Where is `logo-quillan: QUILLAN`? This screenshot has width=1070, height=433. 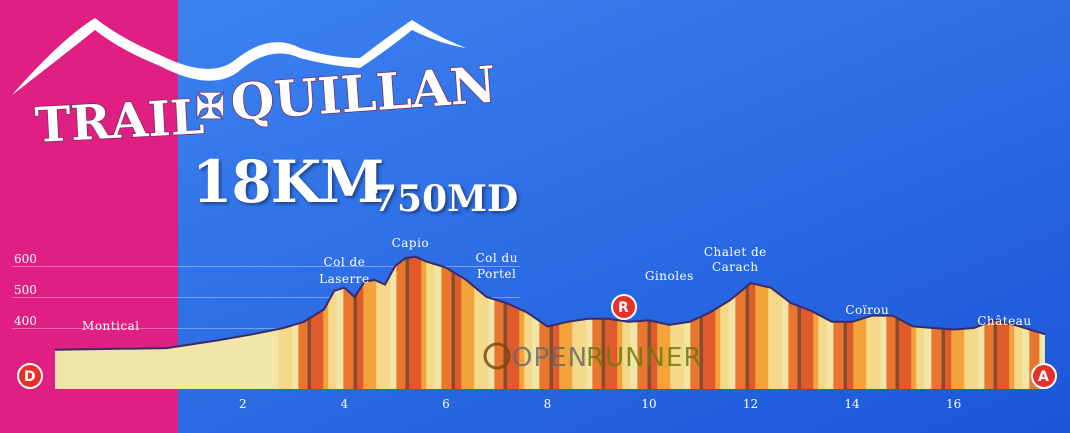
logo-quillan: QUILLAN is located at coordinates (363, 93).